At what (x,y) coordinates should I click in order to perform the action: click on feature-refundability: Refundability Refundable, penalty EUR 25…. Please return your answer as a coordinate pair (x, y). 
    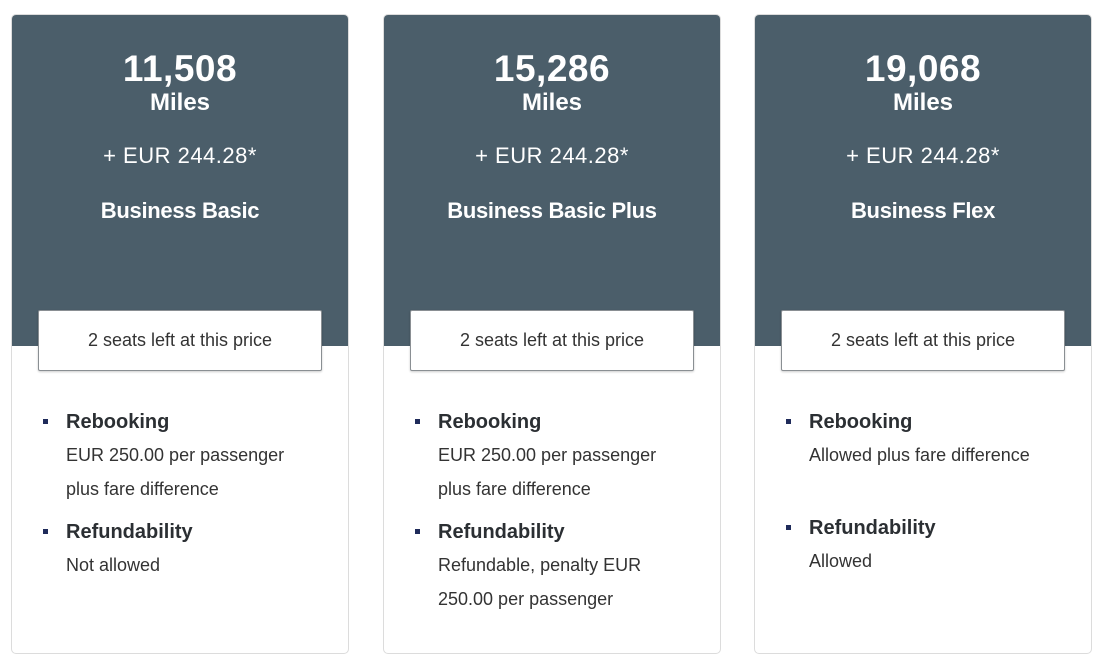
    Looking at the image, I should click on (567, 568).